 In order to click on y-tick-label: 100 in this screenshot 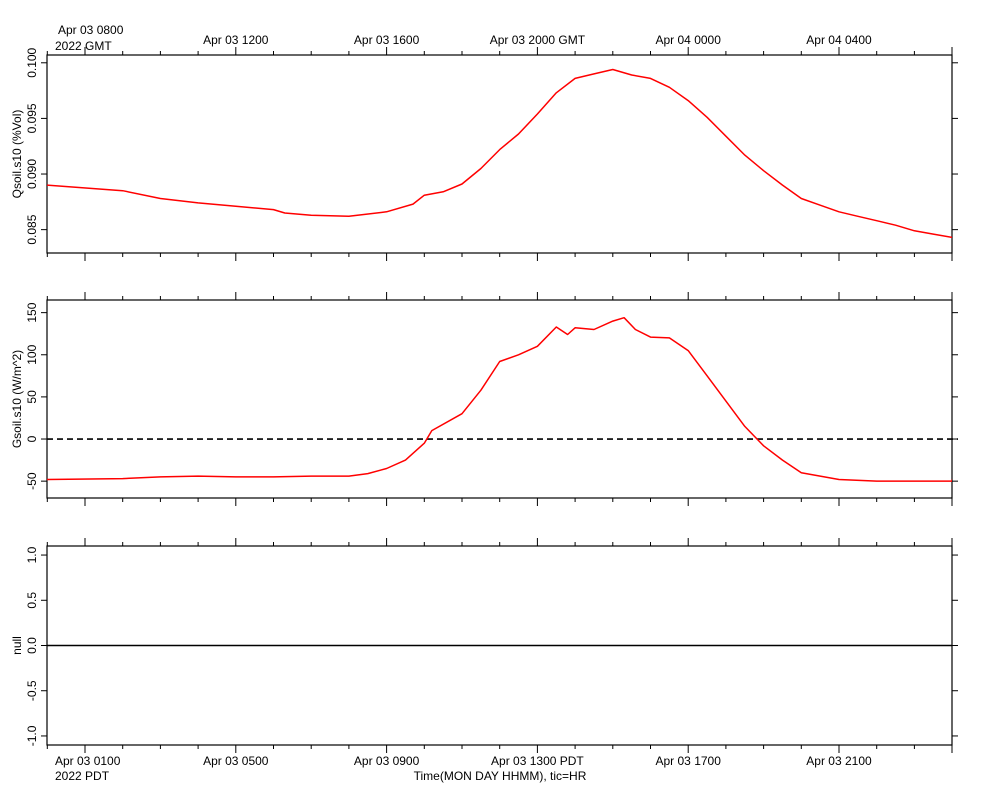, I will do `click(32, 354)`.